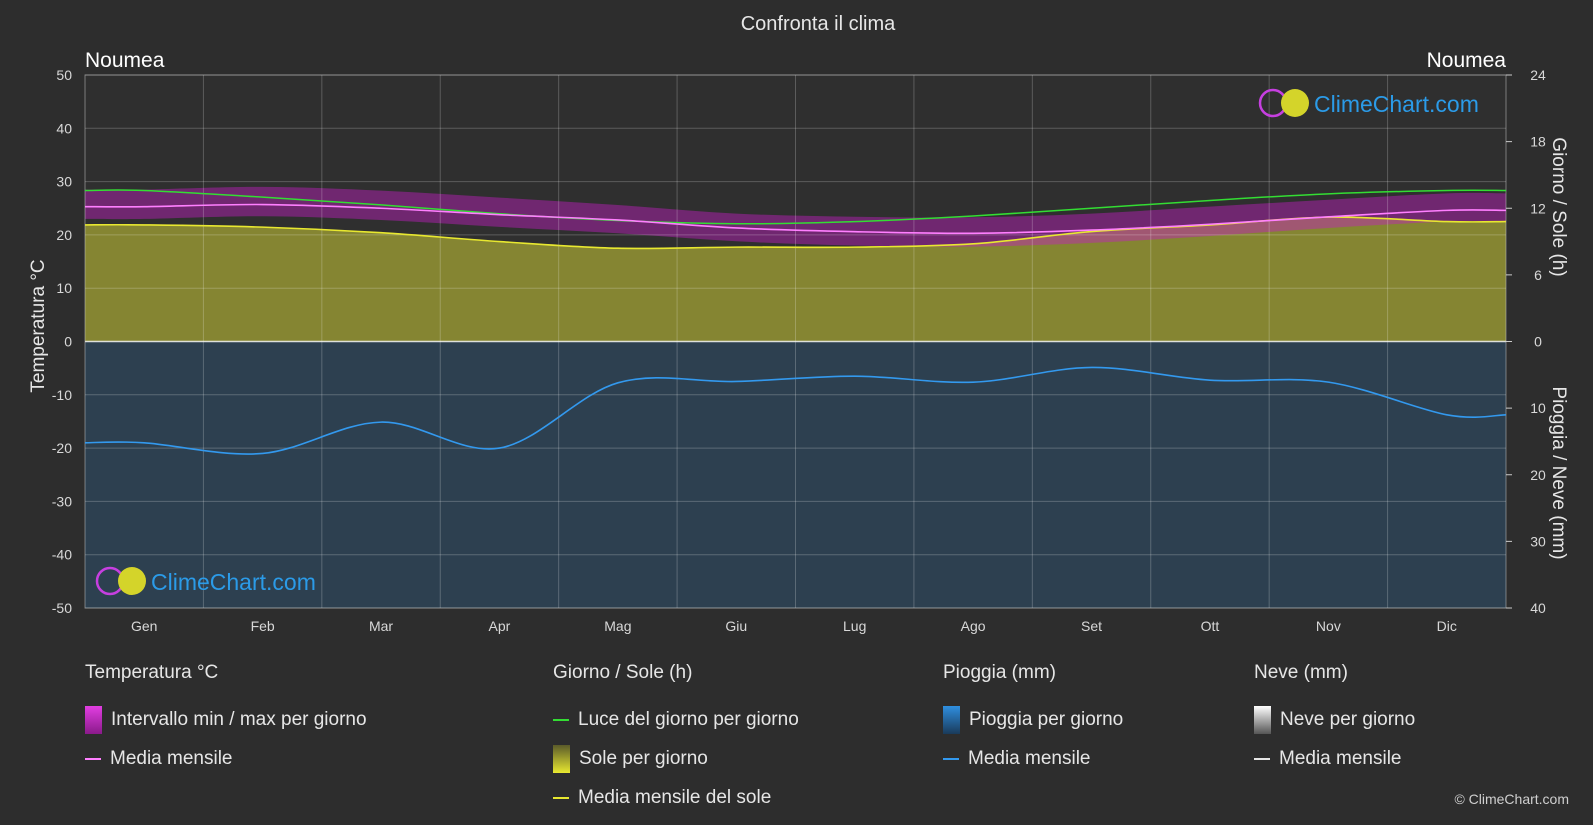 Image resolution: width=1593 pixels, height=825 pixels. What do you see at coordinates (676, 719) in the screenshot?
I see `legend-item-daylight: Luce del giorno per giorno` at bounding box center [676, 719].